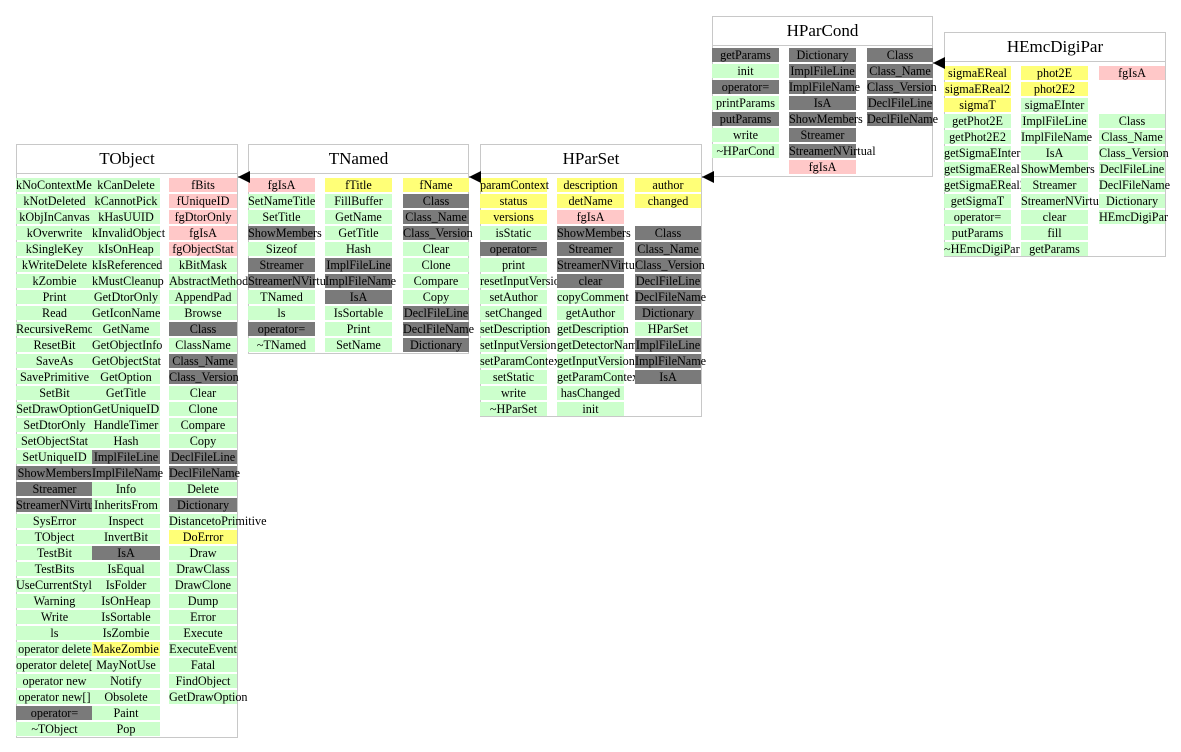 This screenshot has width=1181, height=752. What do you see at coordinates (54, 201) in the screenshot?
I see `member-knotdeleted: kNotDeleted` at bounding box center [54, 201].